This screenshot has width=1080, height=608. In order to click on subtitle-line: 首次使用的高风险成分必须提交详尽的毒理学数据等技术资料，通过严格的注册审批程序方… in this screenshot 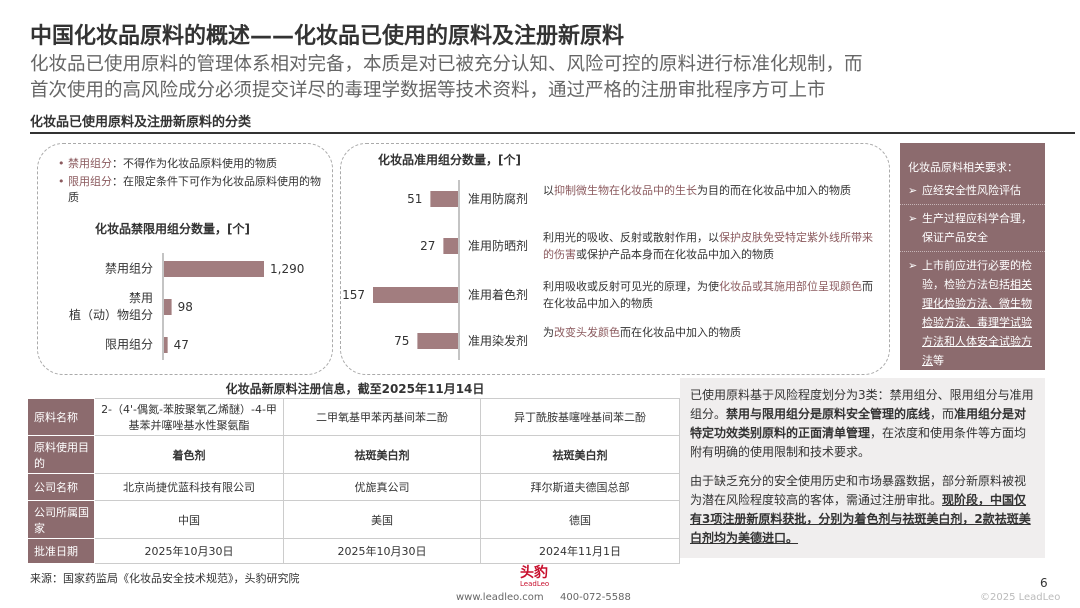, I will do `click(428, 90)`.